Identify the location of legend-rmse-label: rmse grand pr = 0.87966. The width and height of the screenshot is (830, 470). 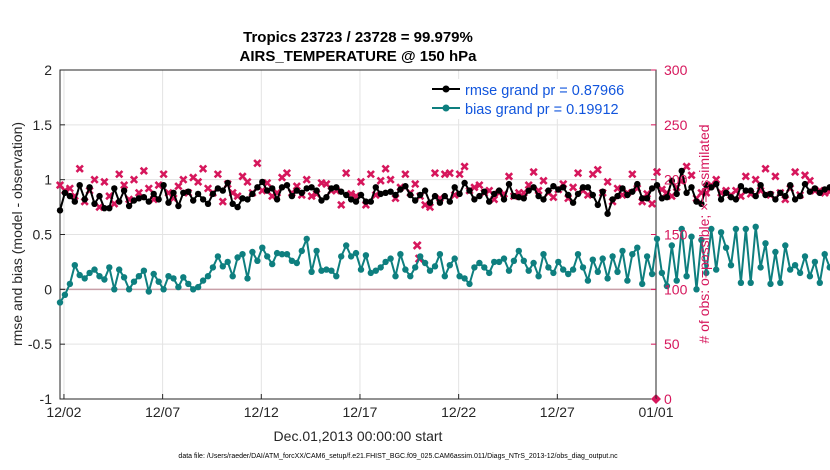
(544, 91).